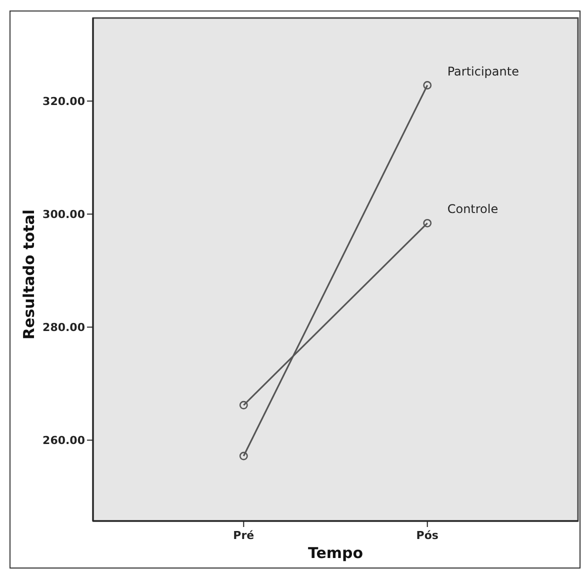  I want to click on x-axis-title: Tempo, so click(336, 553).